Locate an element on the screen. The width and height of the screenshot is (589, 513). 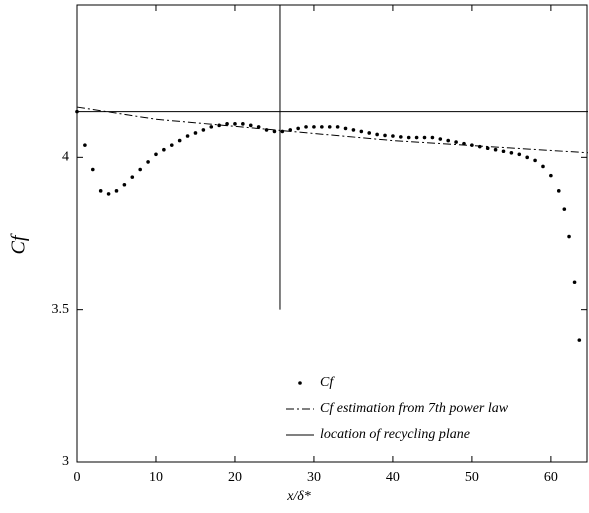
legend-label: location of recycling plane is located at coordinates (395, 434).